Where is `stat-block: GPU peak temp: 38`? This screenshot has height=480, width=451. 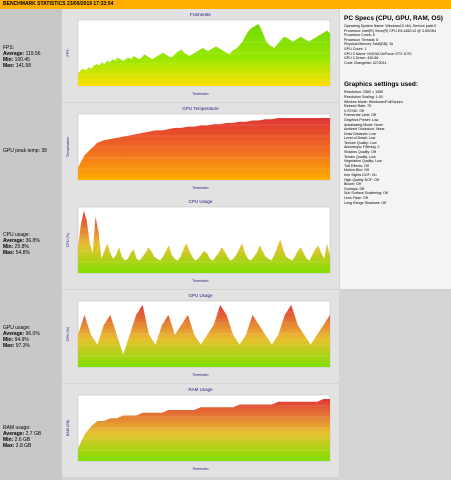 stat-block: GPU peak temp: 38 is located at coordinates (25, 151).